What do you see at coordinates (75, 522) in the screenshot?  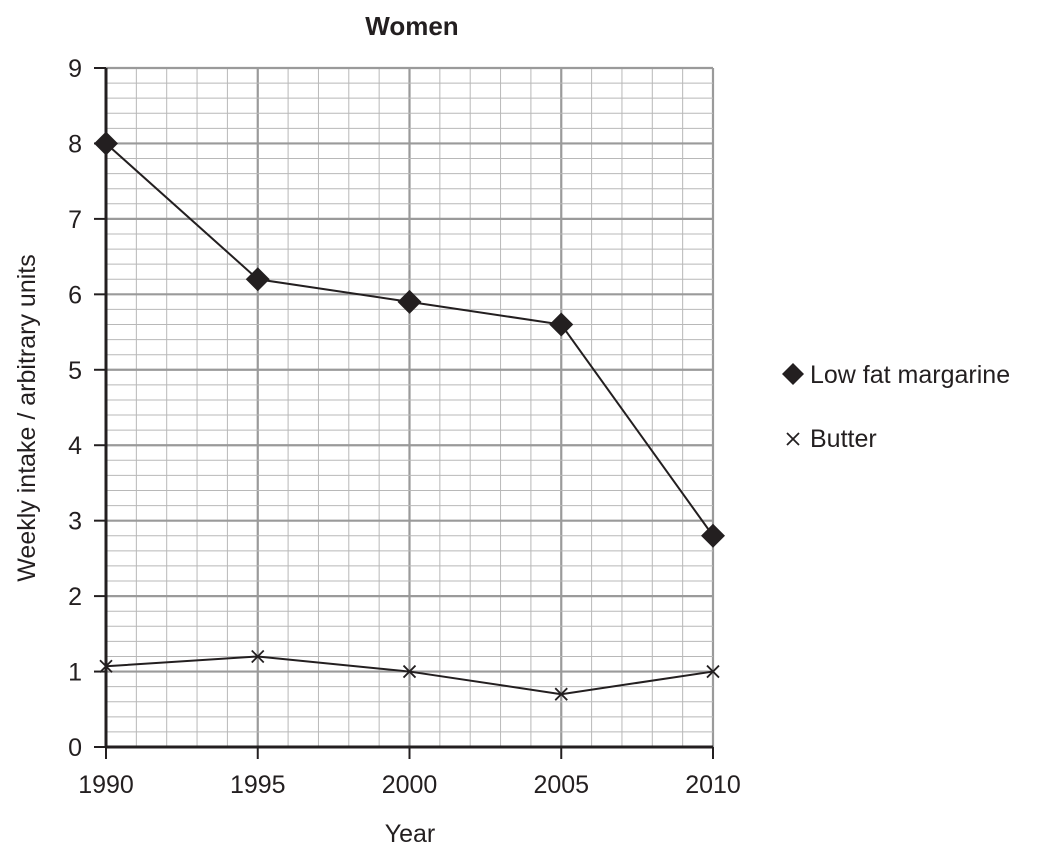 I see `y-tick-label: 3` at bounding box center [75, 522].